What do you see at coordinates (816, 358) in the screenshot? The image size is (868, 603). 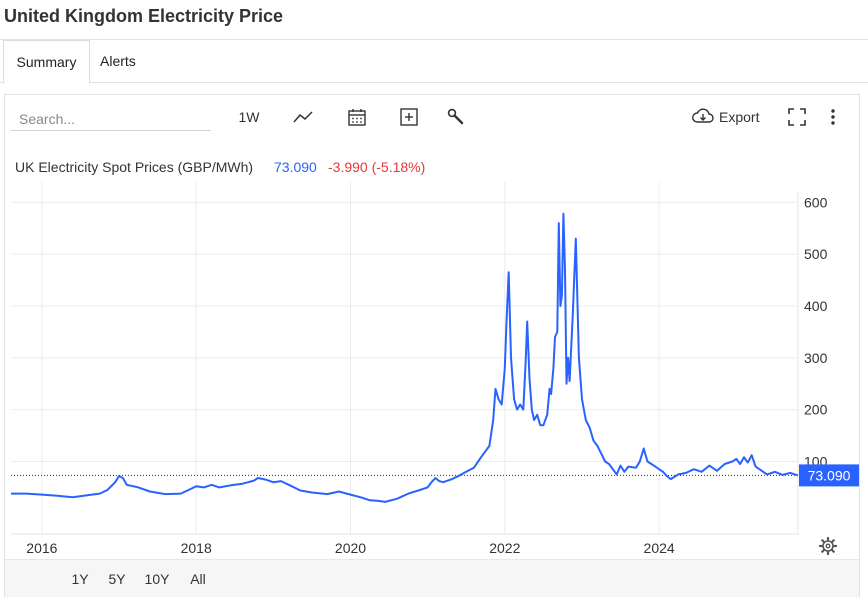 I see `y-tick-label: 300` at bounding box center [816, 358].